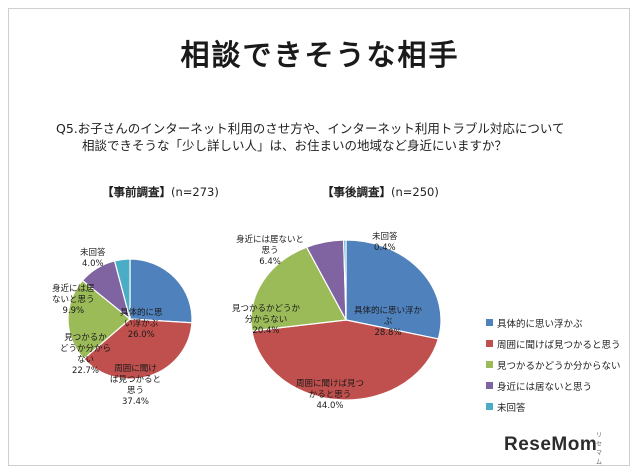  What do you see at coordinates (136, 192) in the screenshot?
I see `pre-chart-title-bracket: 【事前調査】` at bounding box center [136, 192].